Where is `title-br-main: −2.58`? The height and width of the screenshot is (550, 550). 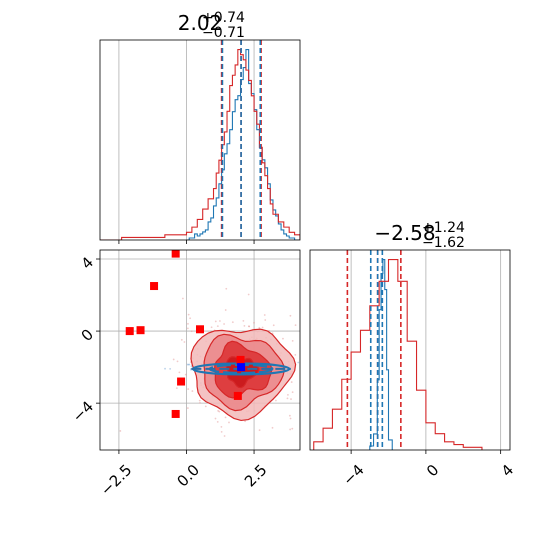 title-br-main: −2.58 is located at coordinates (404, 233).